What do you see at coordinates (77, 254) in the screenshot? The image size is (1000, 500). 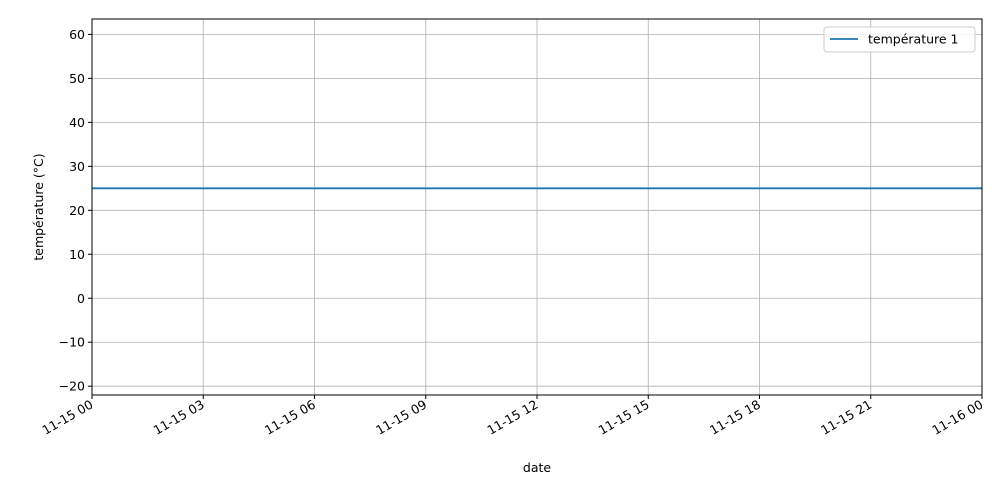 I see `y-tick-label: 10` at bounding box center [77, 254].